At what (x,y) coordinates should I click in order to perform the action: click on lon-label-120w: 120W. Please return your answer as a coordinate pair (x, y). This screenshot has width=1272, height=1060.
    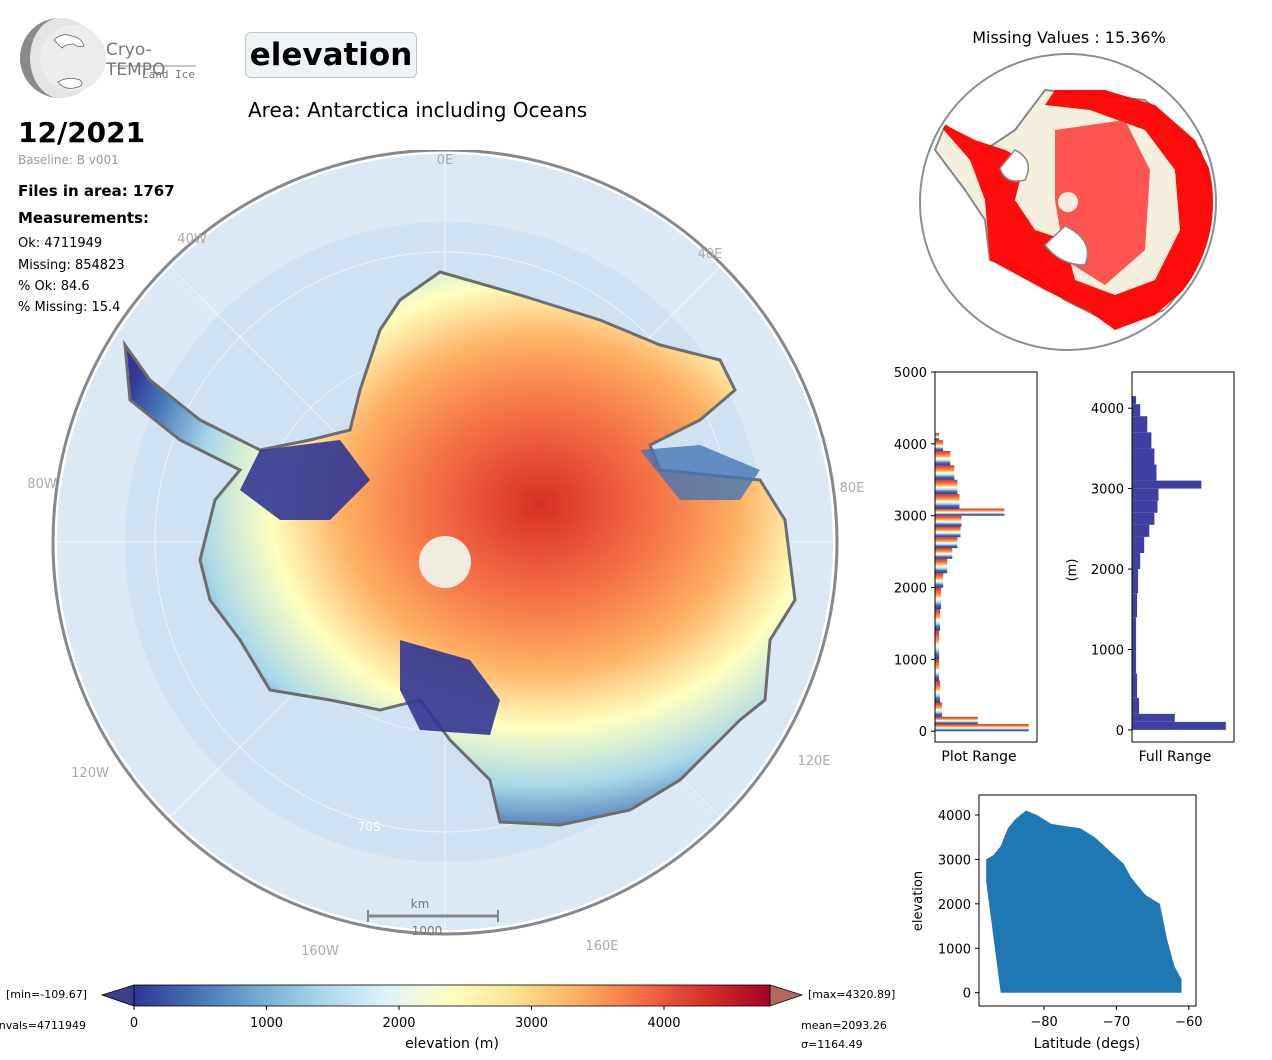
    Looking at the image, I should click on (90, 773).